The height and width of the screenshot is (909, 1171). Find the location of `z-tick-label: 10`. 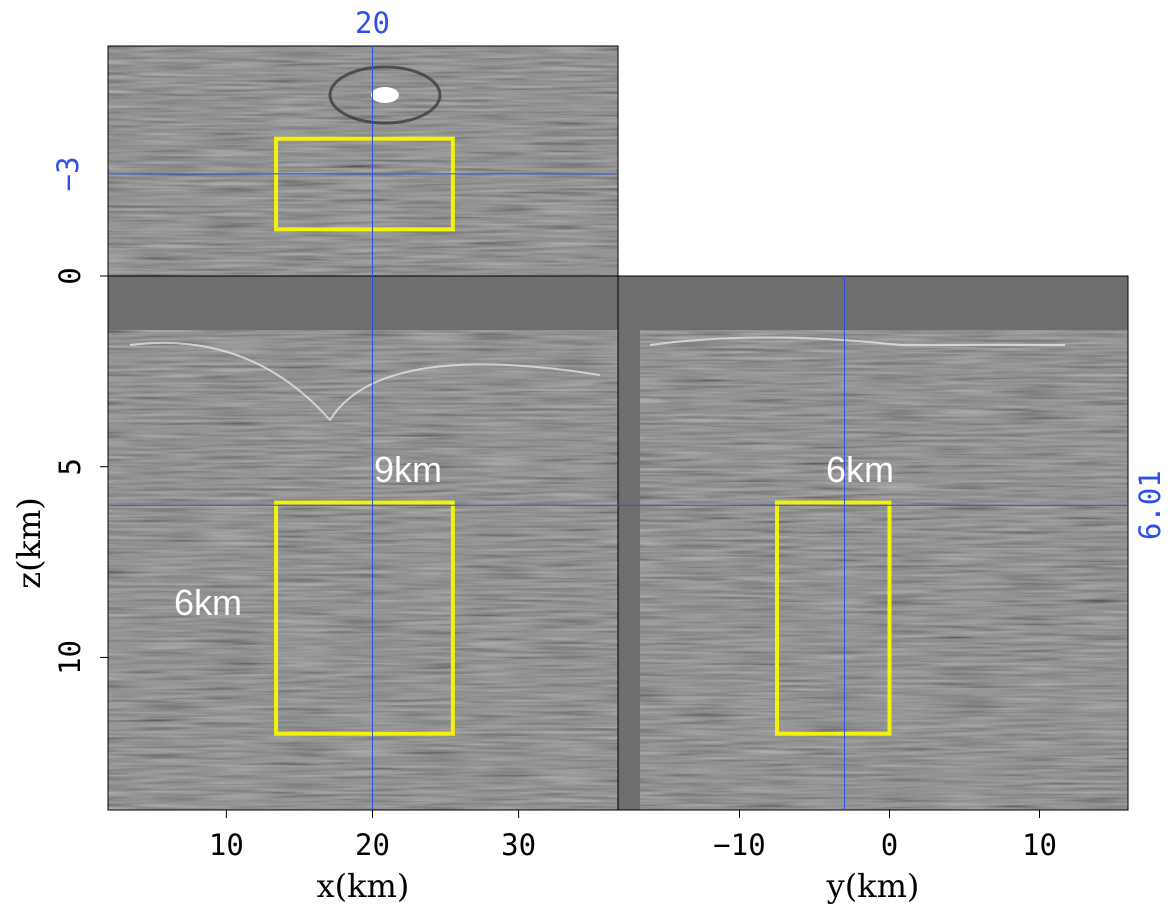

z-tick-label: 10 is located at coordinates (70, 657).